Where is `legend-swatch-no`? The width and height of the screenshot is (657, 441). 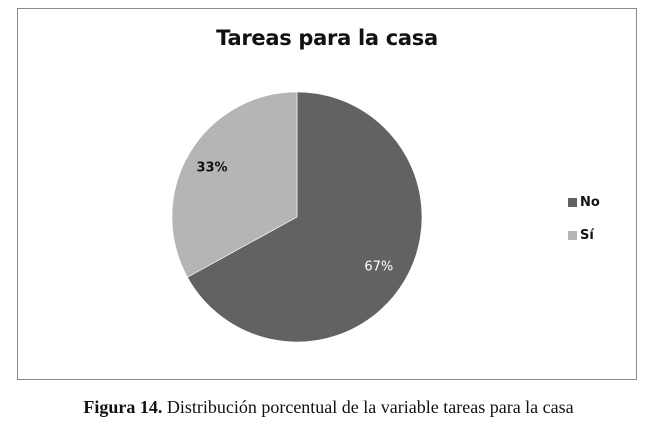
legend-swatch-no is located at coordinates (572, 202).